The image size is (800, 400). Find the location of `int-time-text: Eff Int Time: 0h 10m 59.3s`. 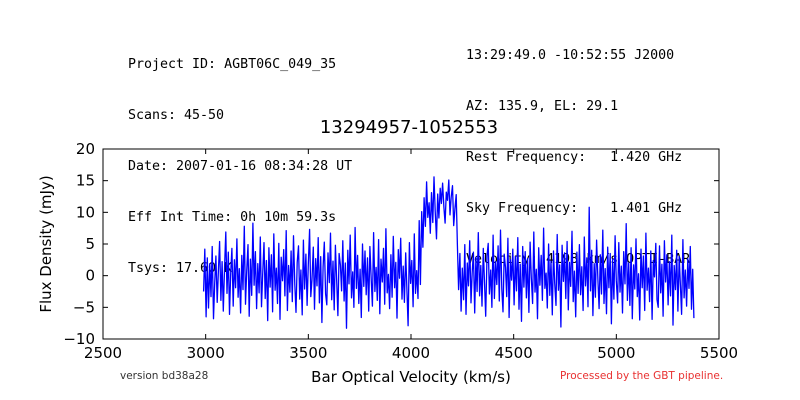

int-time-text: Eff Int Time: 0h 10m 59.3s is located at coordinates (232, 217).